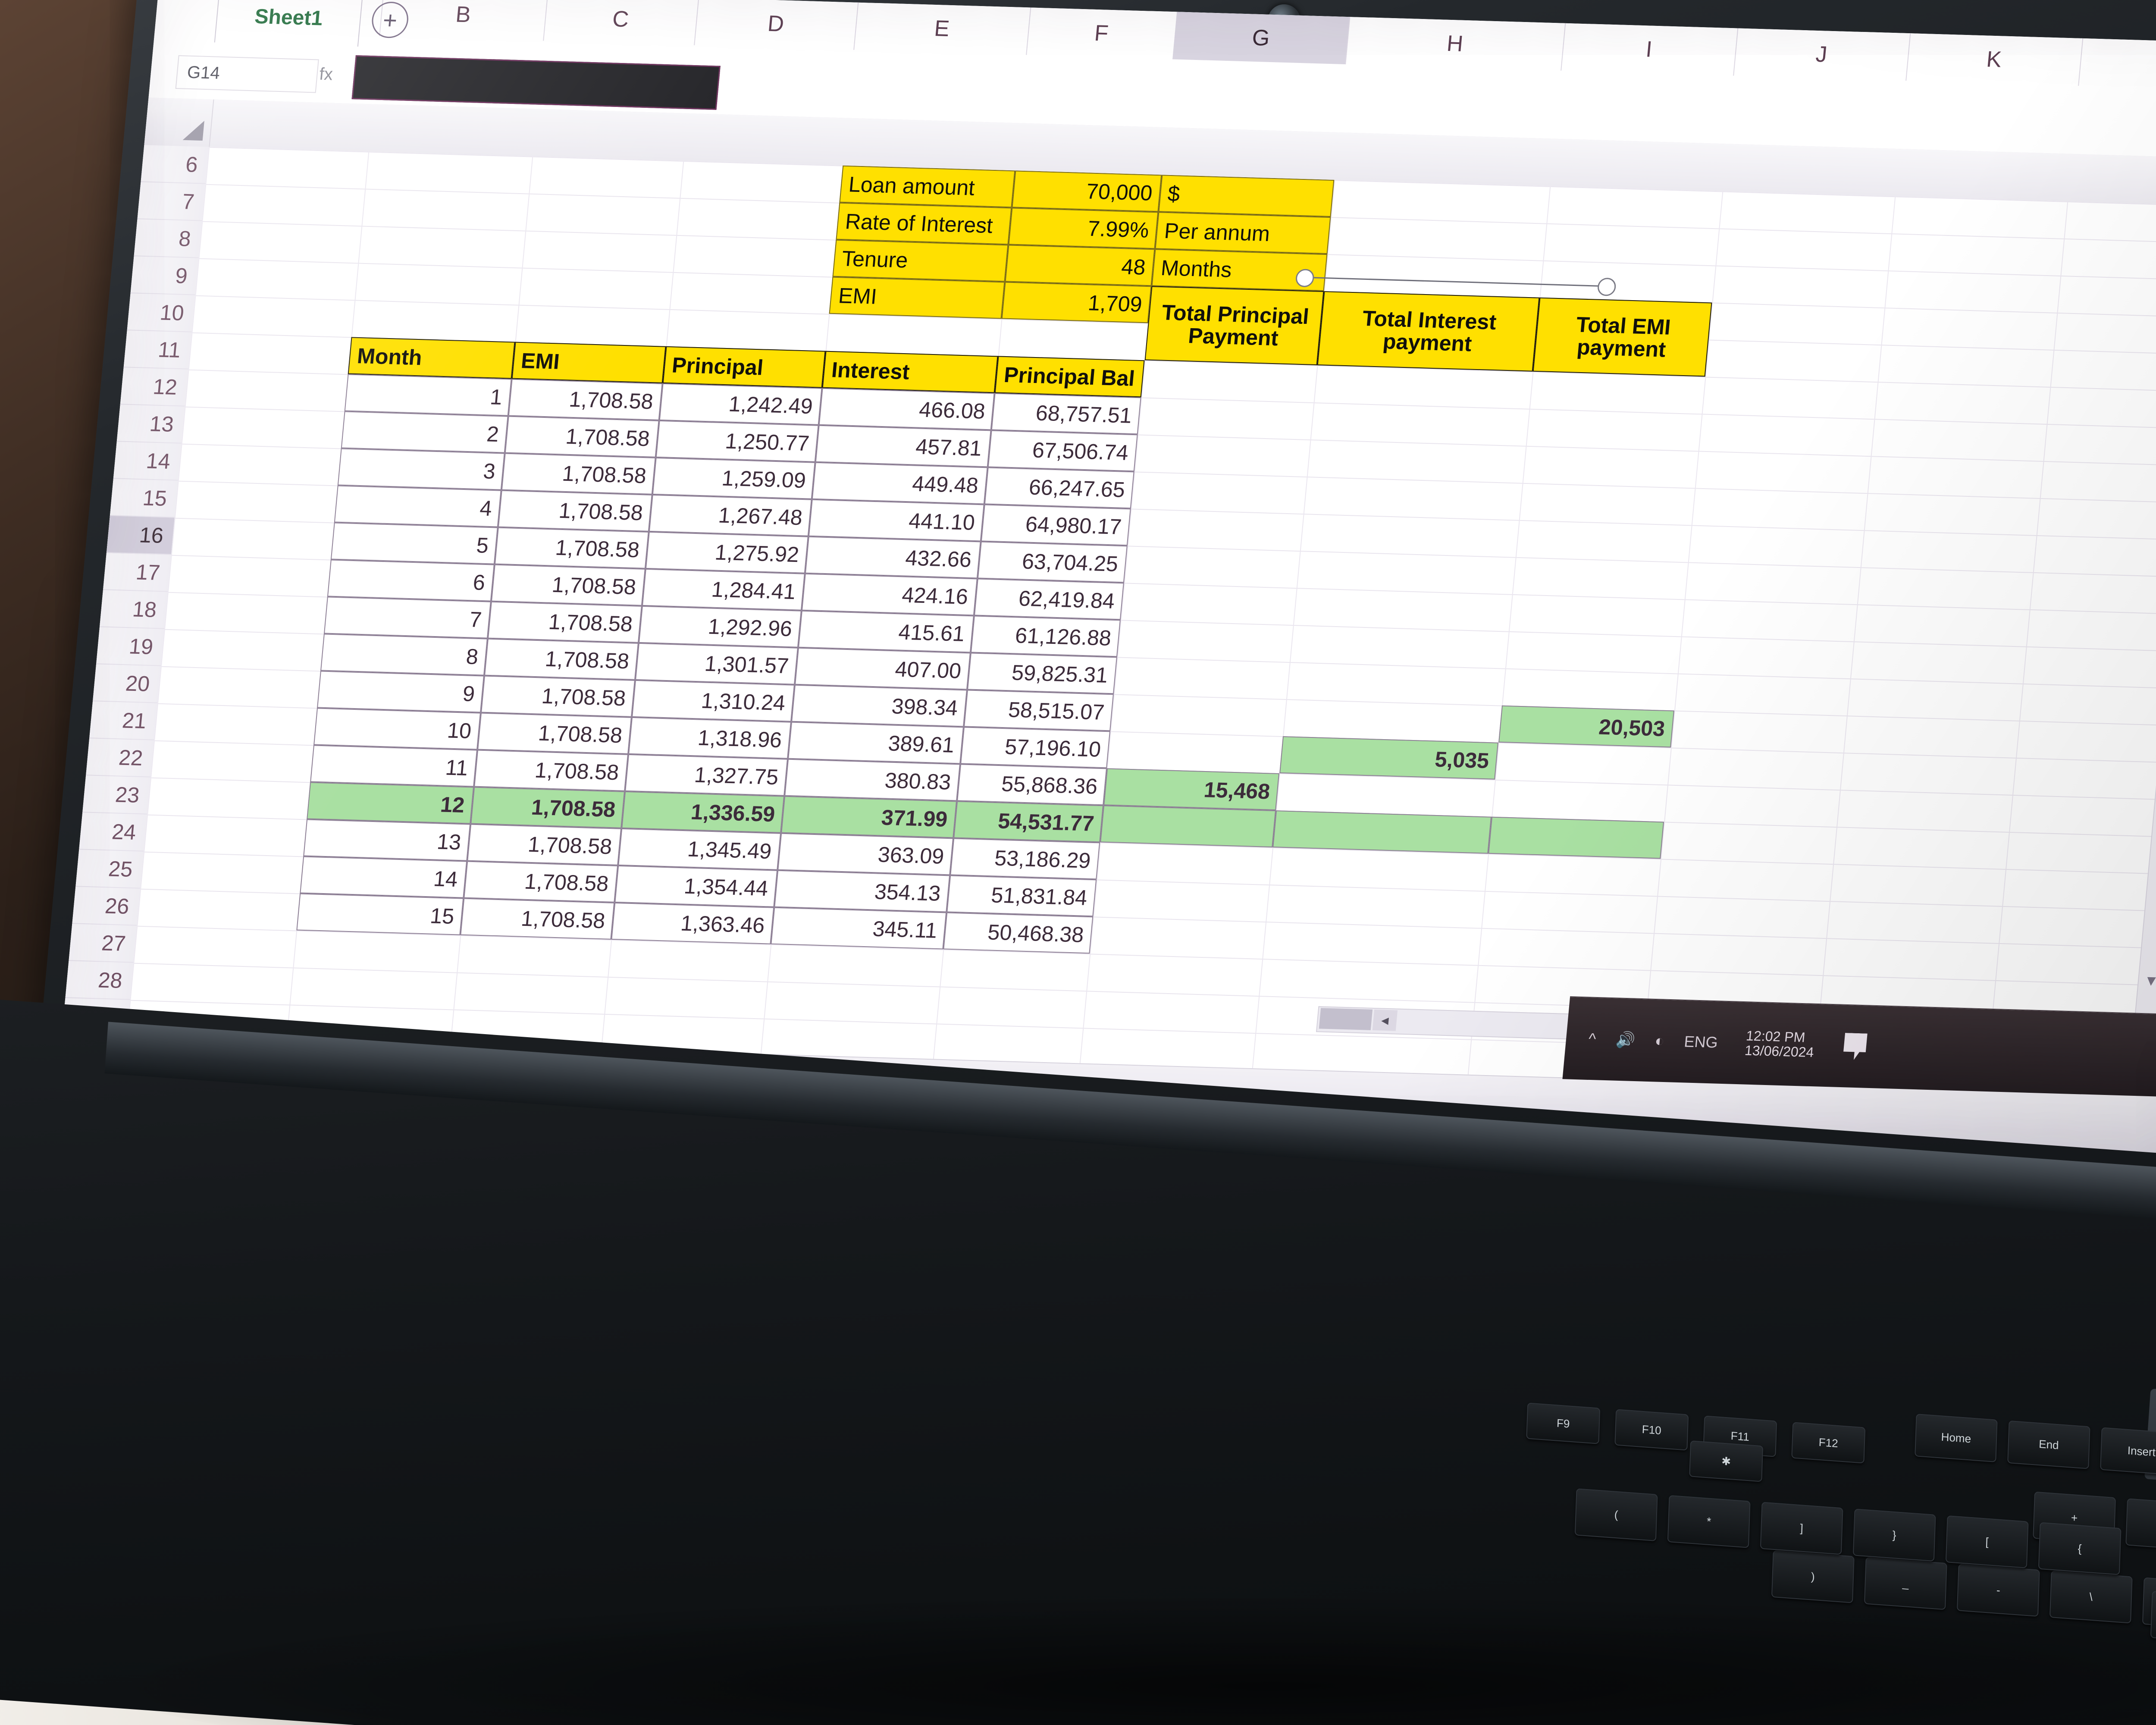 The image size is (2156, 1725). I want to click on table-header-principal-bal: Principal Bal, so click(1069, 377).